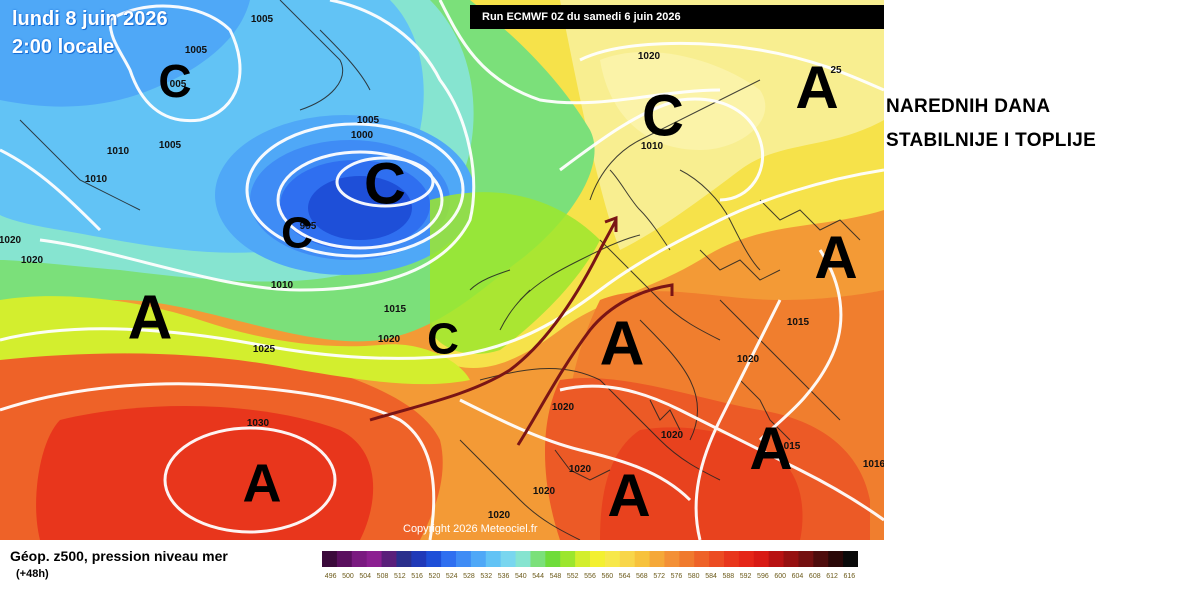 Image resolution: width=1200 pixels, height=589 pixels. I want to click on isobar-label: 1016, so click(873, 464).